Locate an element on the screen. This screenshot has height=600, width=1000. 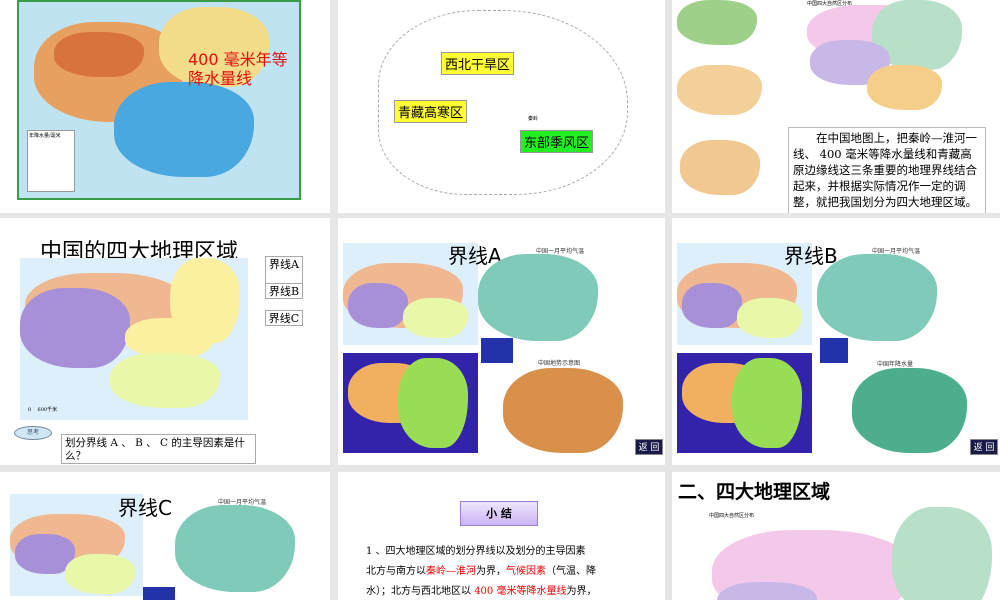
slide-thumbnail-6: 界线B 中国一月平均气温 中国年降水量 返 回 is located at coordinates (836, 341).